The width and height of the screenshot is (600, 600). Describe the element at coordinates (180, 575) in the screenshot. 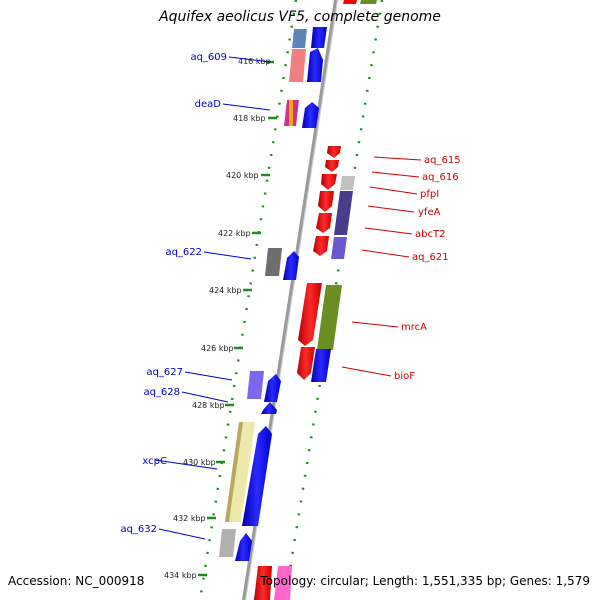

I see `tick-label-434: 434 kbp` at that location.